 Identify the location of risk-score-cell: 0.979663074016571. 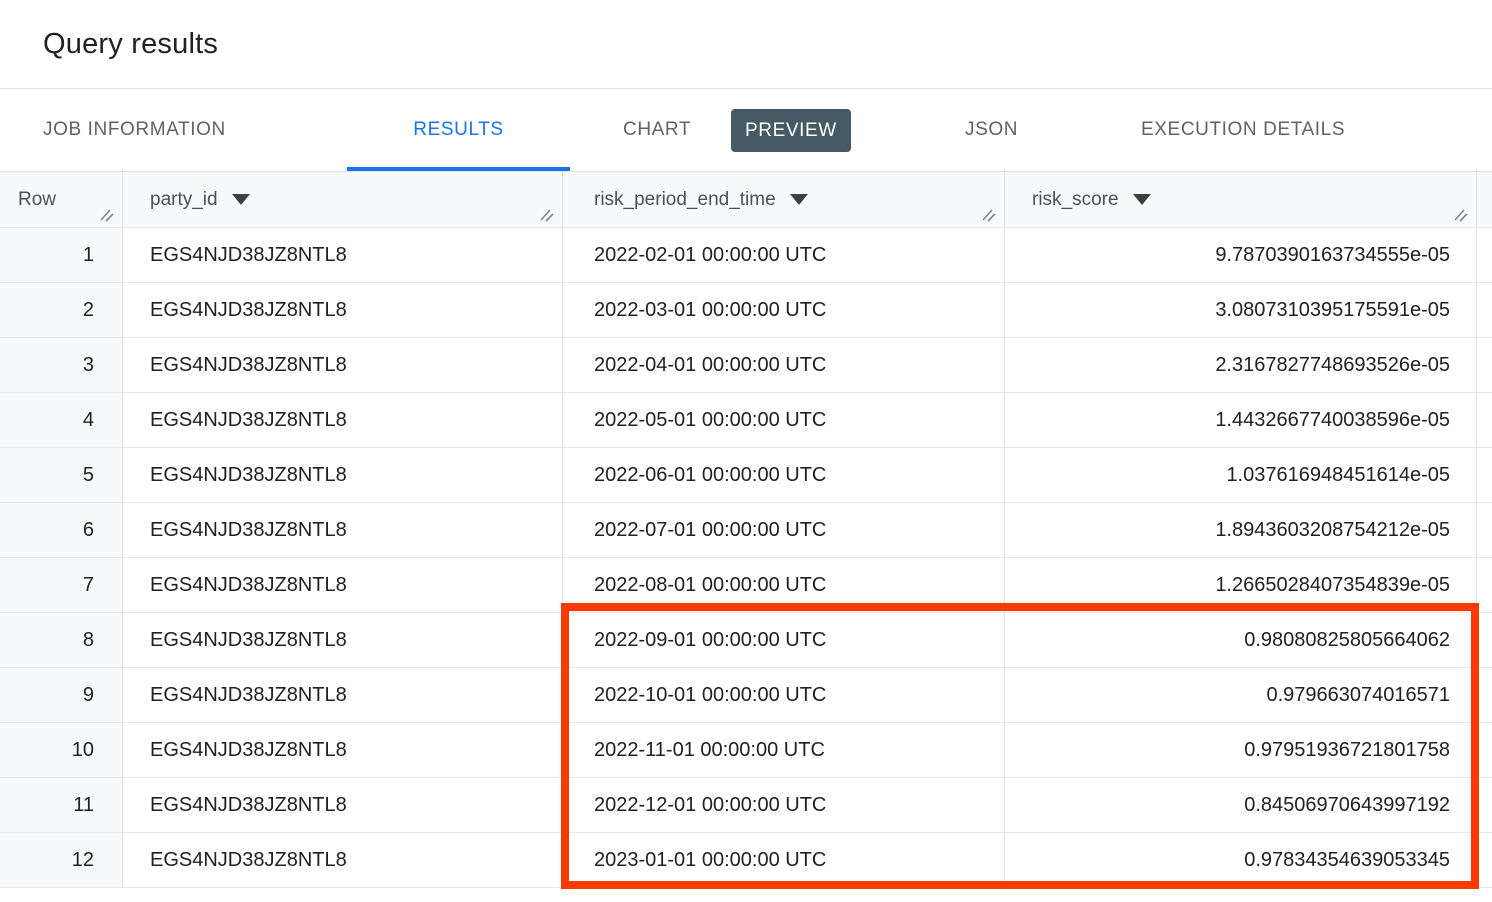
(1241, 695).